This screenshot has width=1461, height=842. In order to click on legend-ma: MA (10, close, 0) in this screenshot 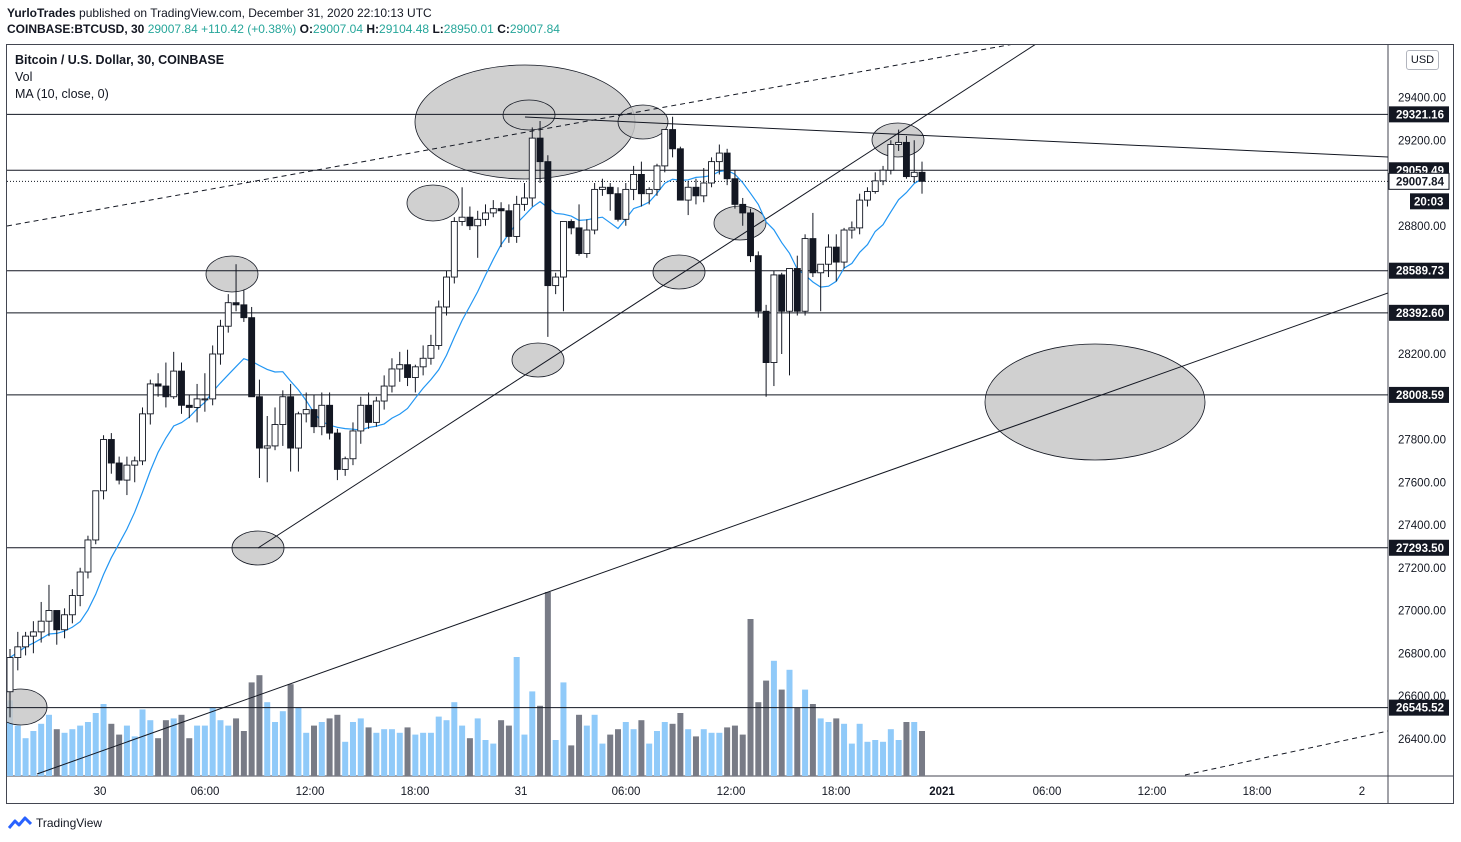, I will do `click(62, 94)`.